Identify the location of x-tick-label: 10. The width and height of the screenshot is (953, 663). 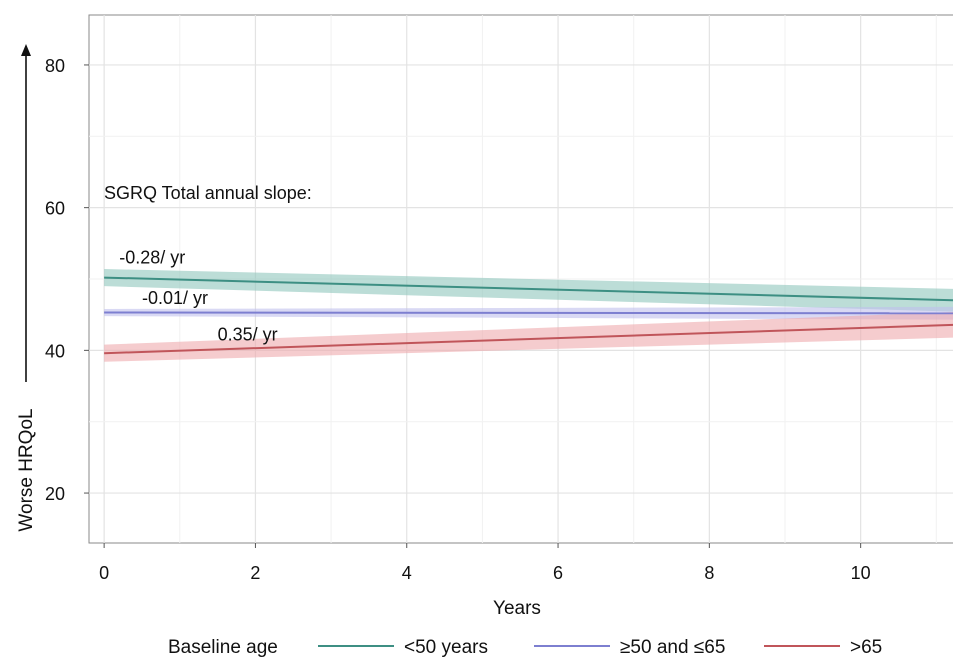
(861, 573).